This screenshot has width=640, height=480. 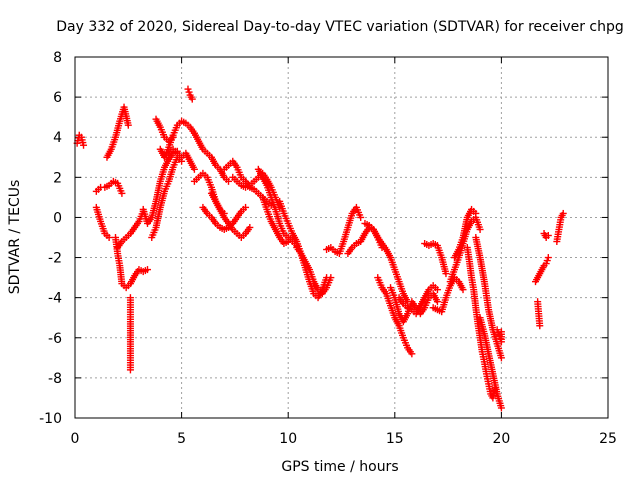 I want to click on y-tick-label: 8, so click(x=57, y=58).